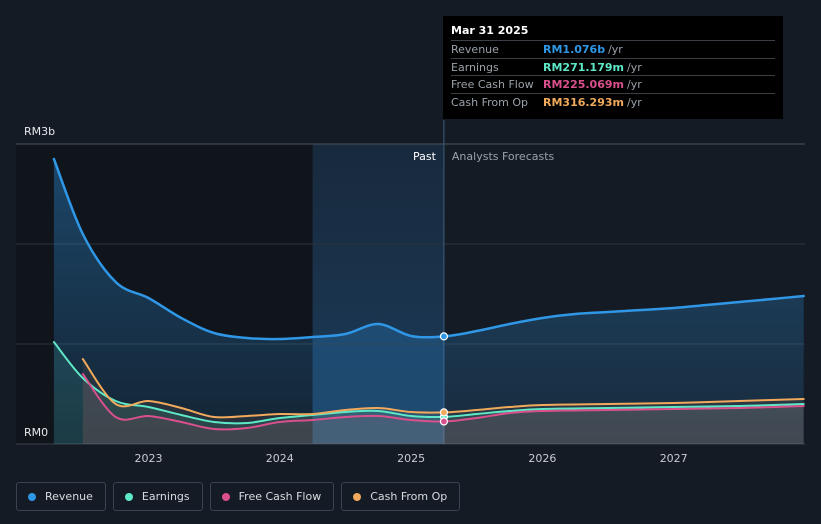  Describe the element at coordinates (411, 458) in the screenshot. I see `x-tick-label: 2025` at that location.